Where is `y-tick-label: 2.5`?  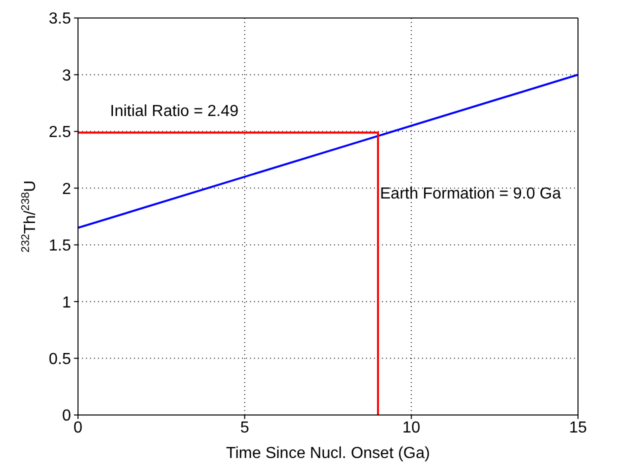
y-tick-label: 2.5 is located at coordinates (60, 133).